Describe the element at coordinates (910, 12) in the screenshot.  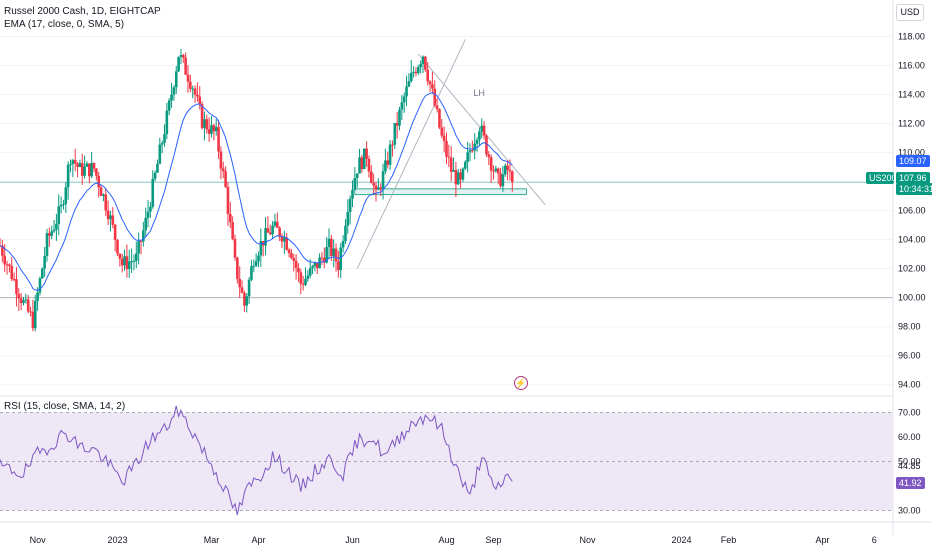
I see `currency-button: USD` at that location.